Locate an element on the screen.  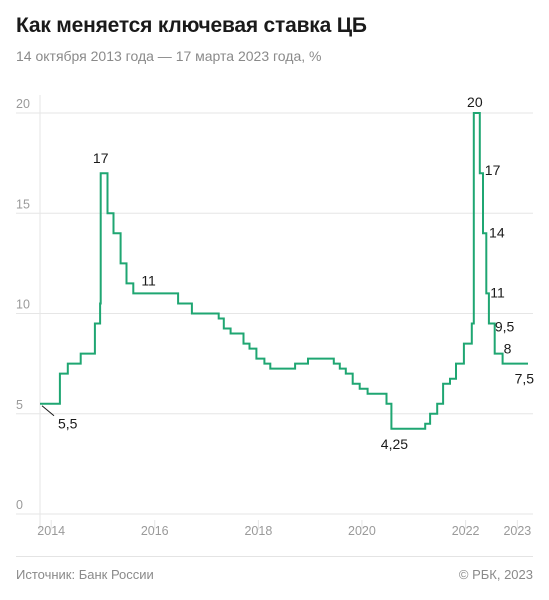
y-tick-label: 0 is located at coordinates (19, 505).